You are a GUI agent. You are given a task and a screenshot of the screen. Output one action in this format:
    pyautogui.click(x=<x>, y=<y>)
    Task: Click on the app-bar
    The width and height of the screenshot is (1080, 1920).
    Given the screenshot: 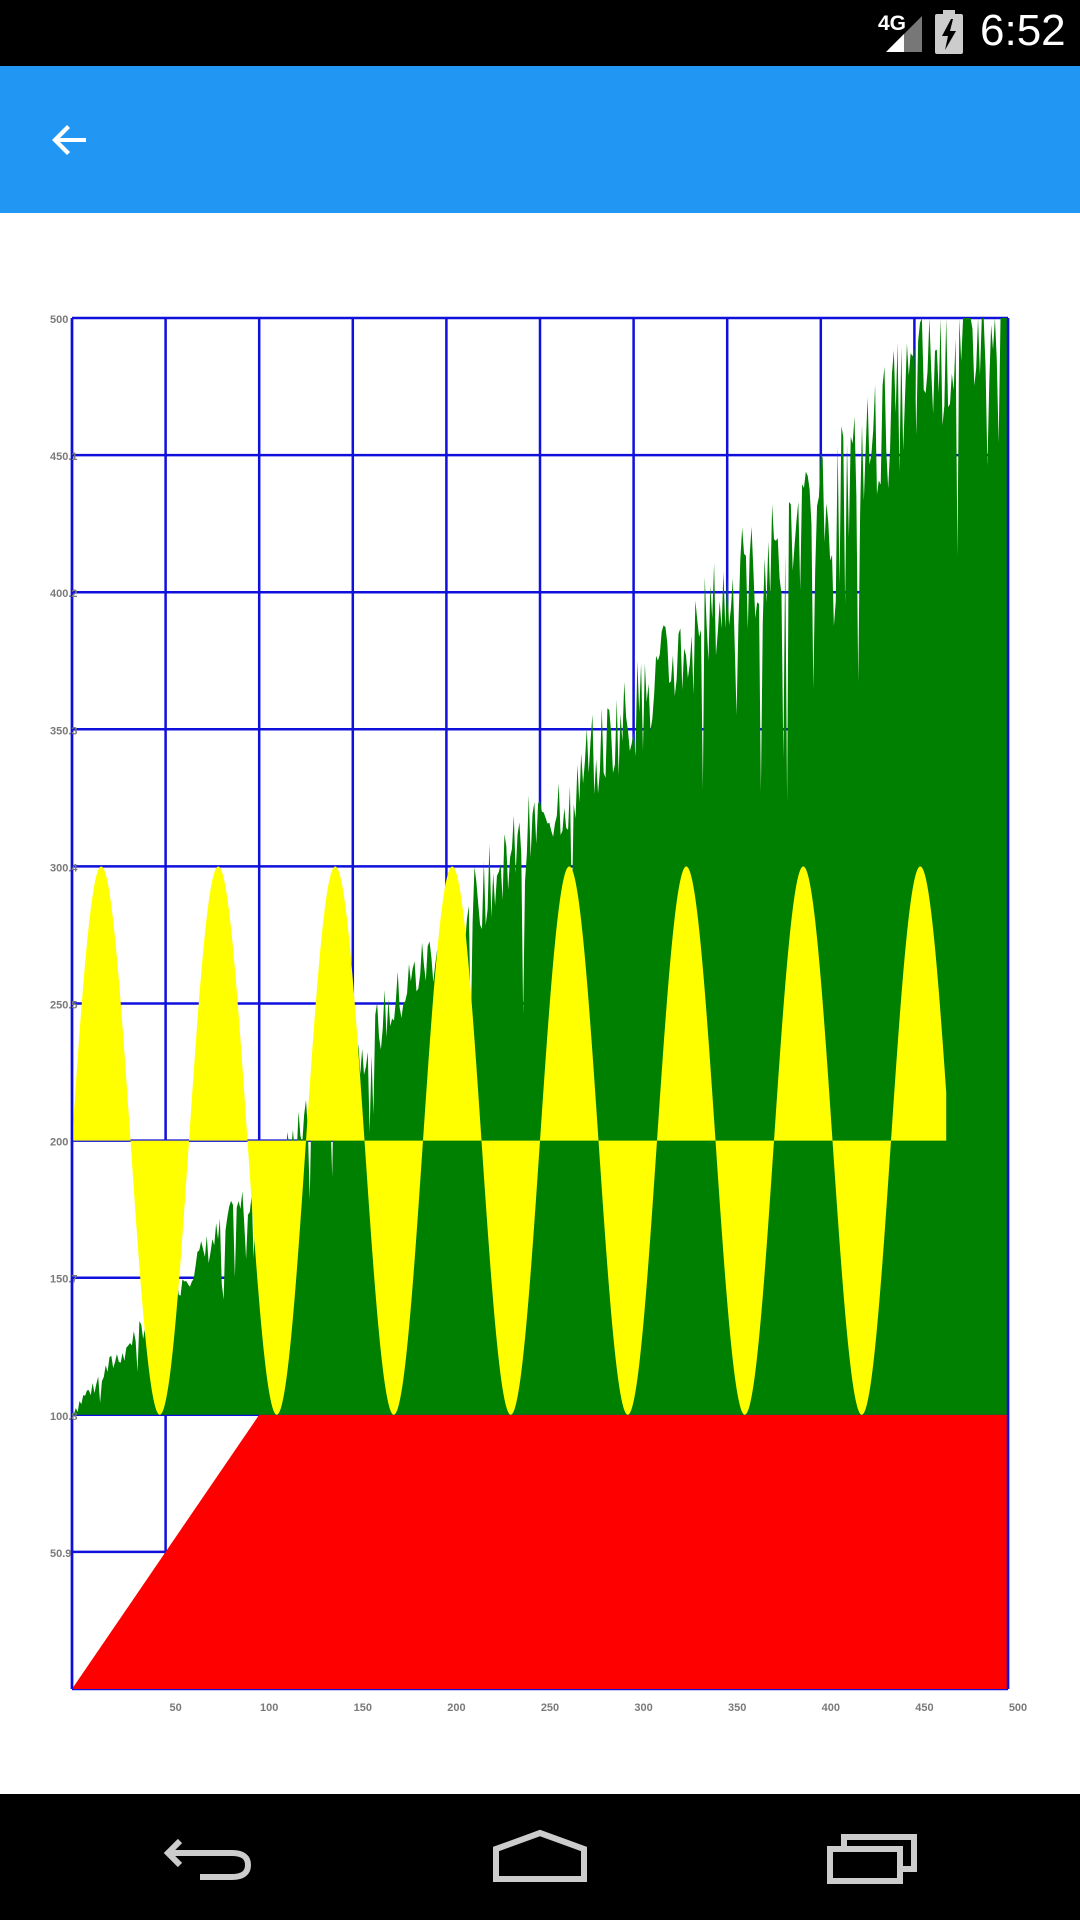 What is the action you would take?
    pyautogui.click(x=540, y=139)
    